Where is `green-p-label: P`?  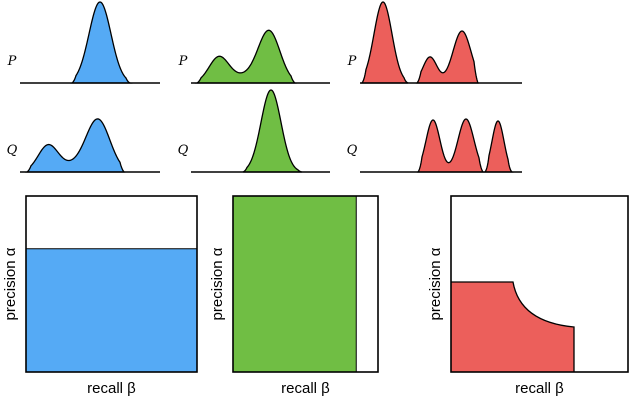 green-p-label: P is located at coordinates (183, 61).